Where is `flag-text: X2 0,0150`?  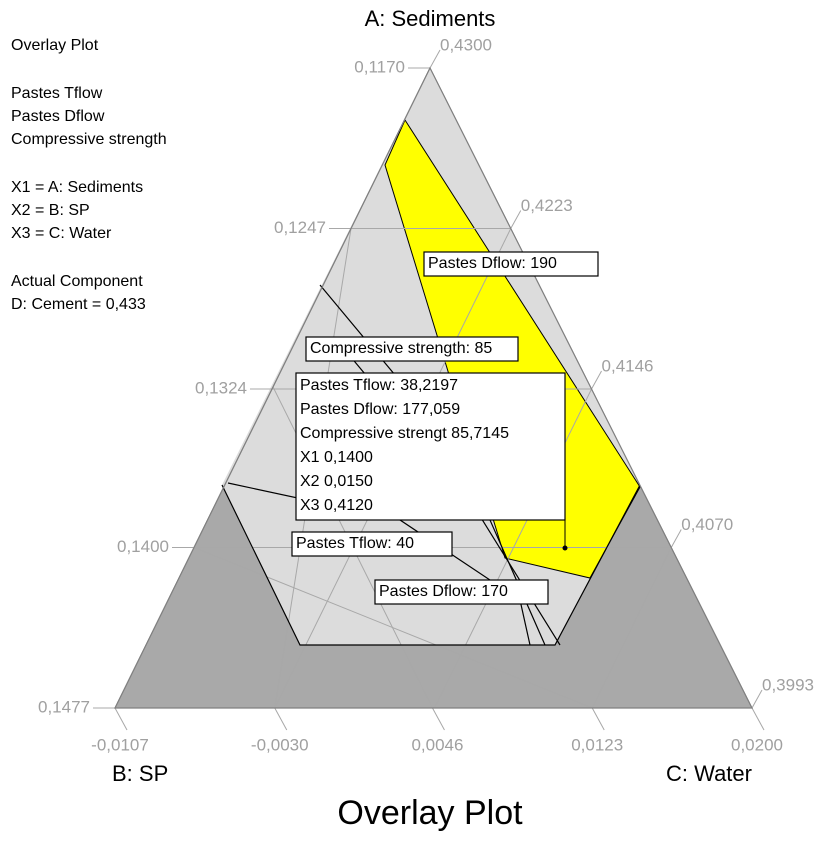 flag-text: X2 0,0150 is located at coordinates (336, 481).